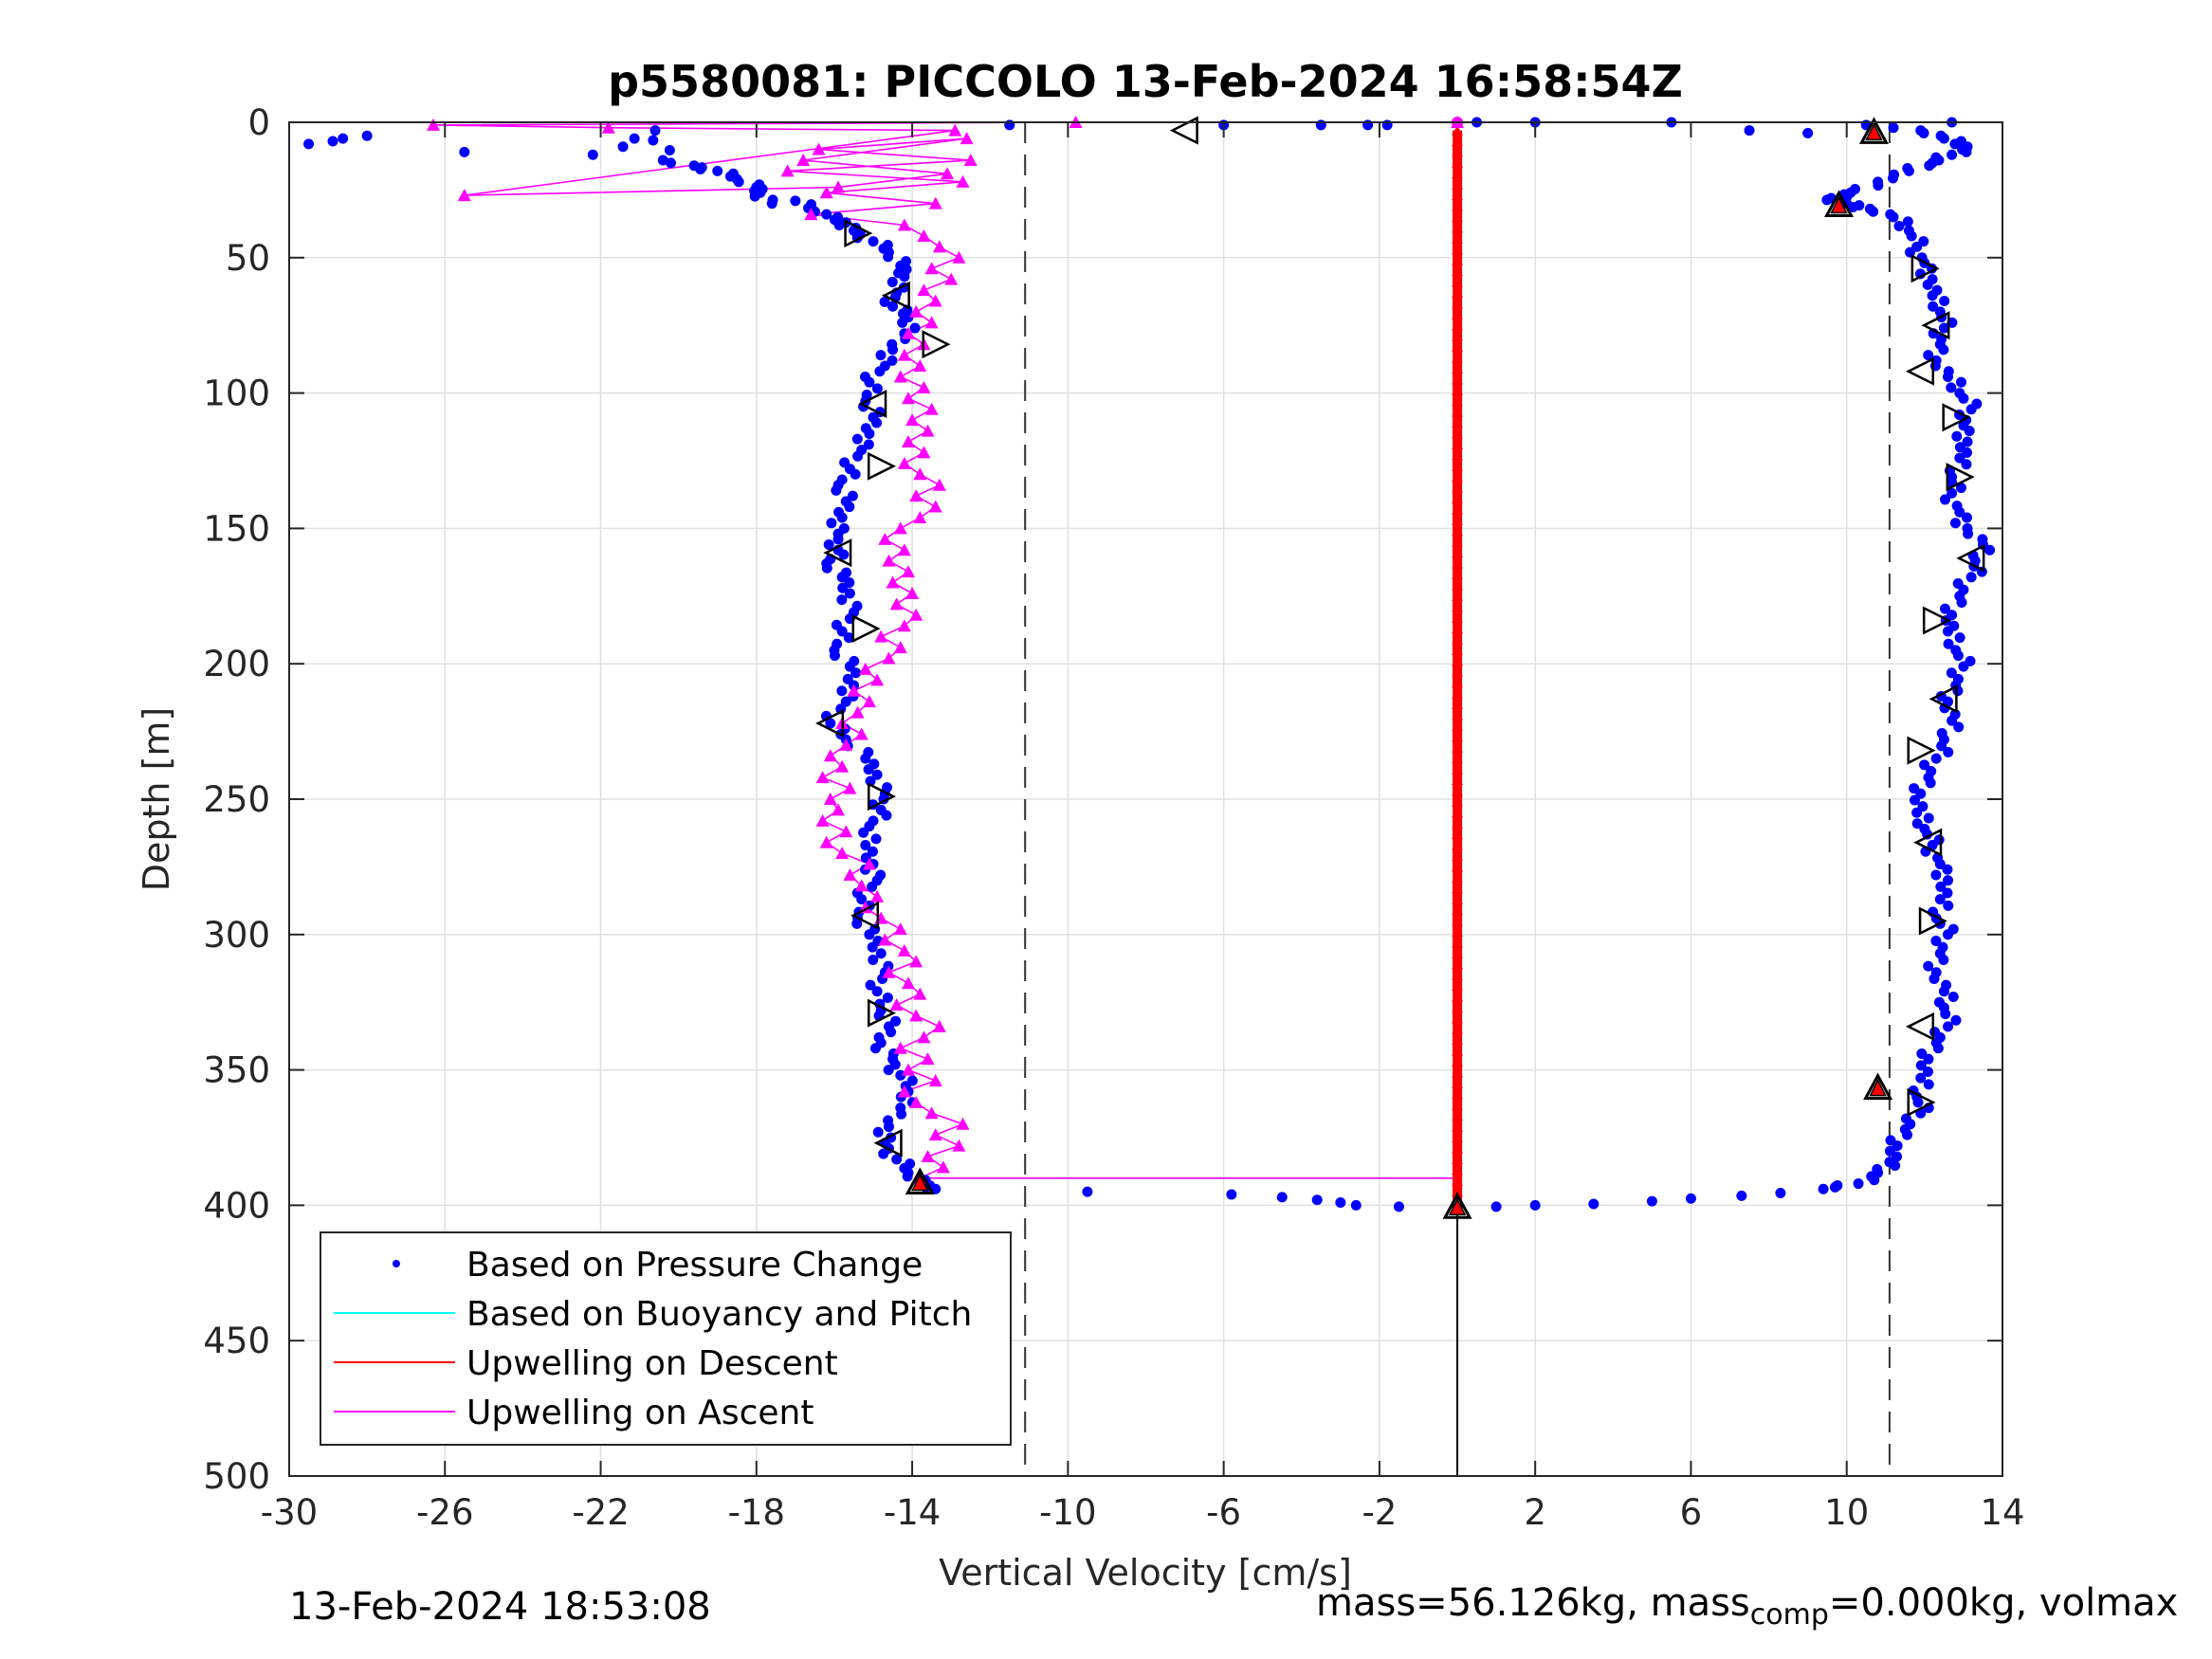 This screenshot has width=2212, height=1659. What do you see at coordinates (2003, 1603) in the screenshot?
I see `mass-comp-text: =0.000kg, volmax` at bounding box center [2003, 1603].